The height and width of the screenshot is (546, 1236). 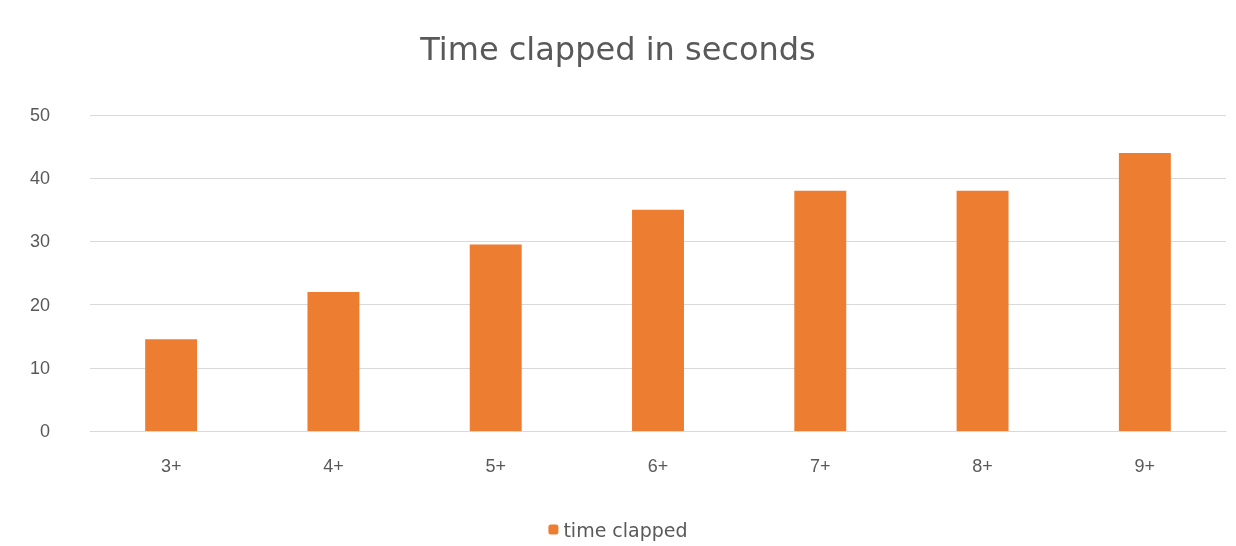 I want to click on y-tick-label: 0, so click(x=44, y=431).